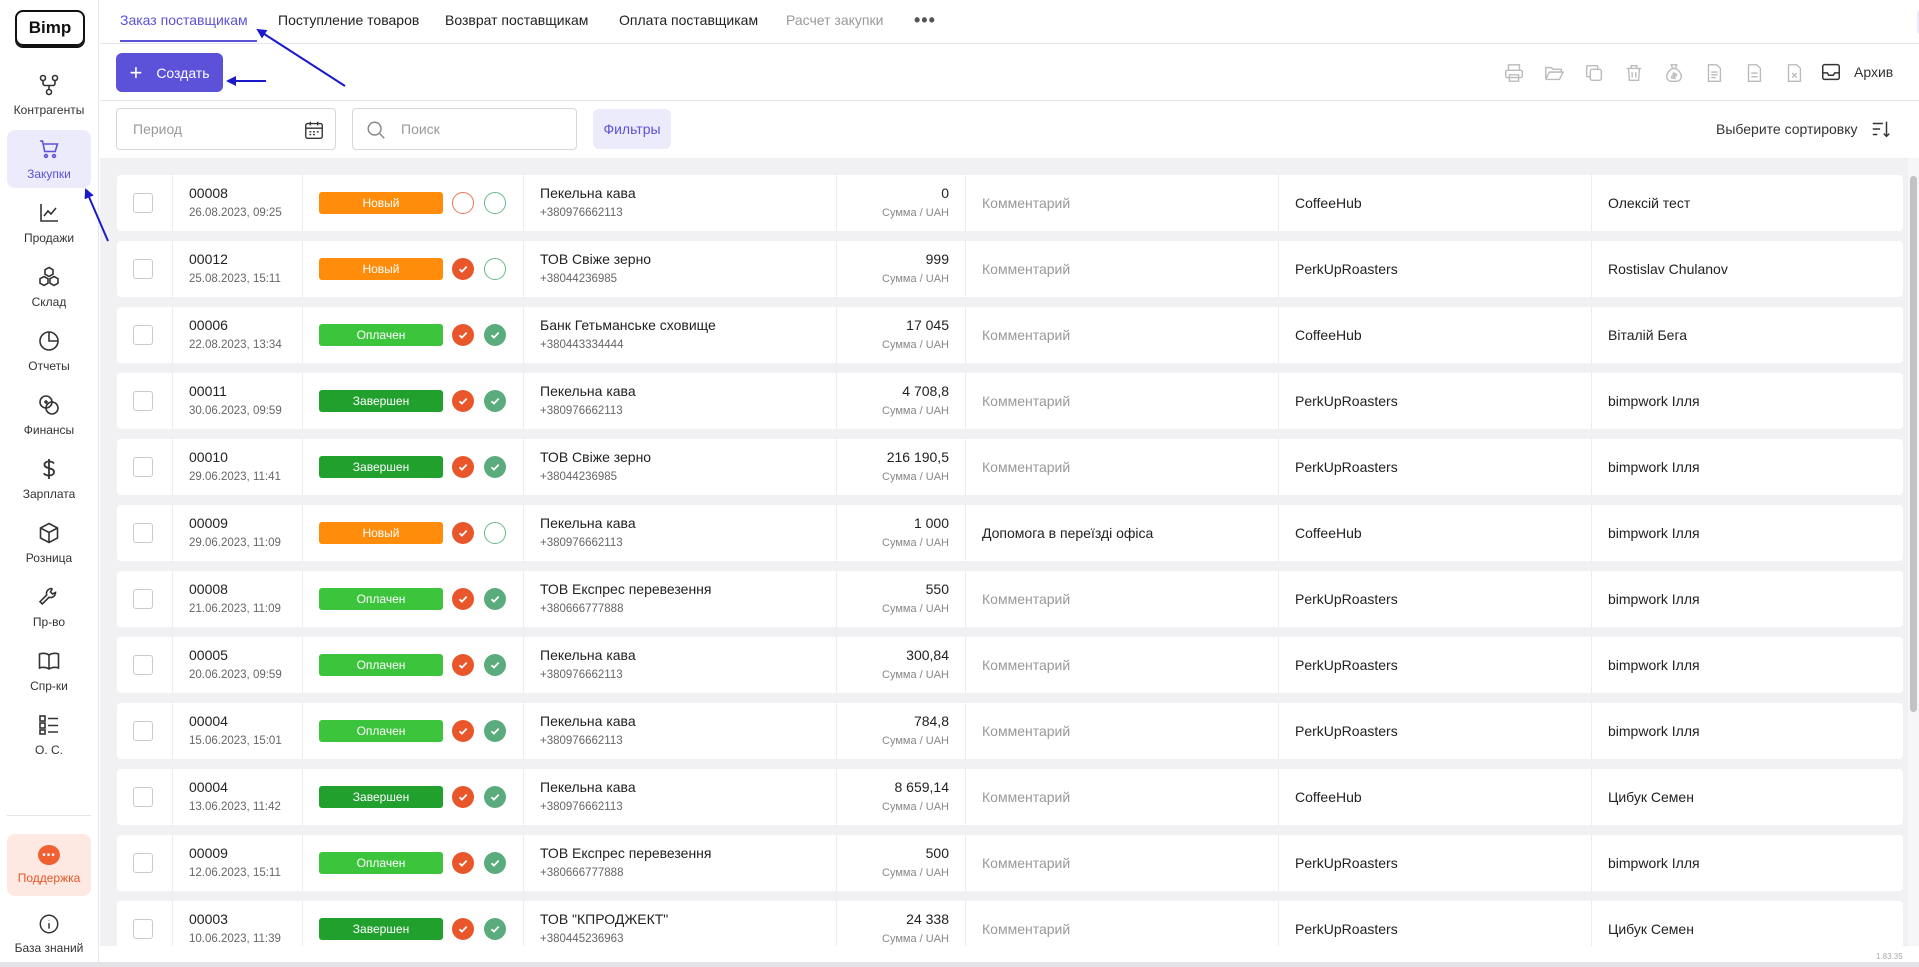  Describe the element at coordinates (1856, 72) in the screenshot. I see `archive-button: Архив` at that location.